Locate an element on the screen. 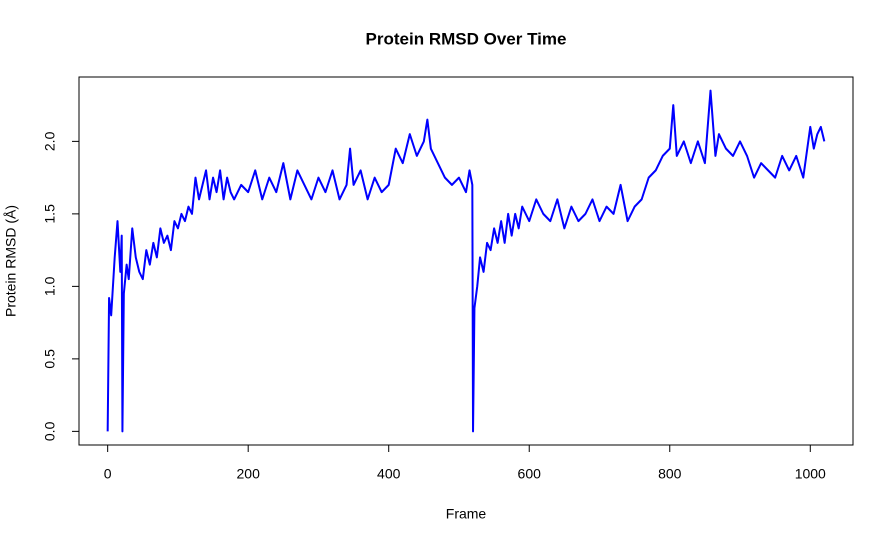  x-tick-label: 400 is located at coordinates (389, 474).